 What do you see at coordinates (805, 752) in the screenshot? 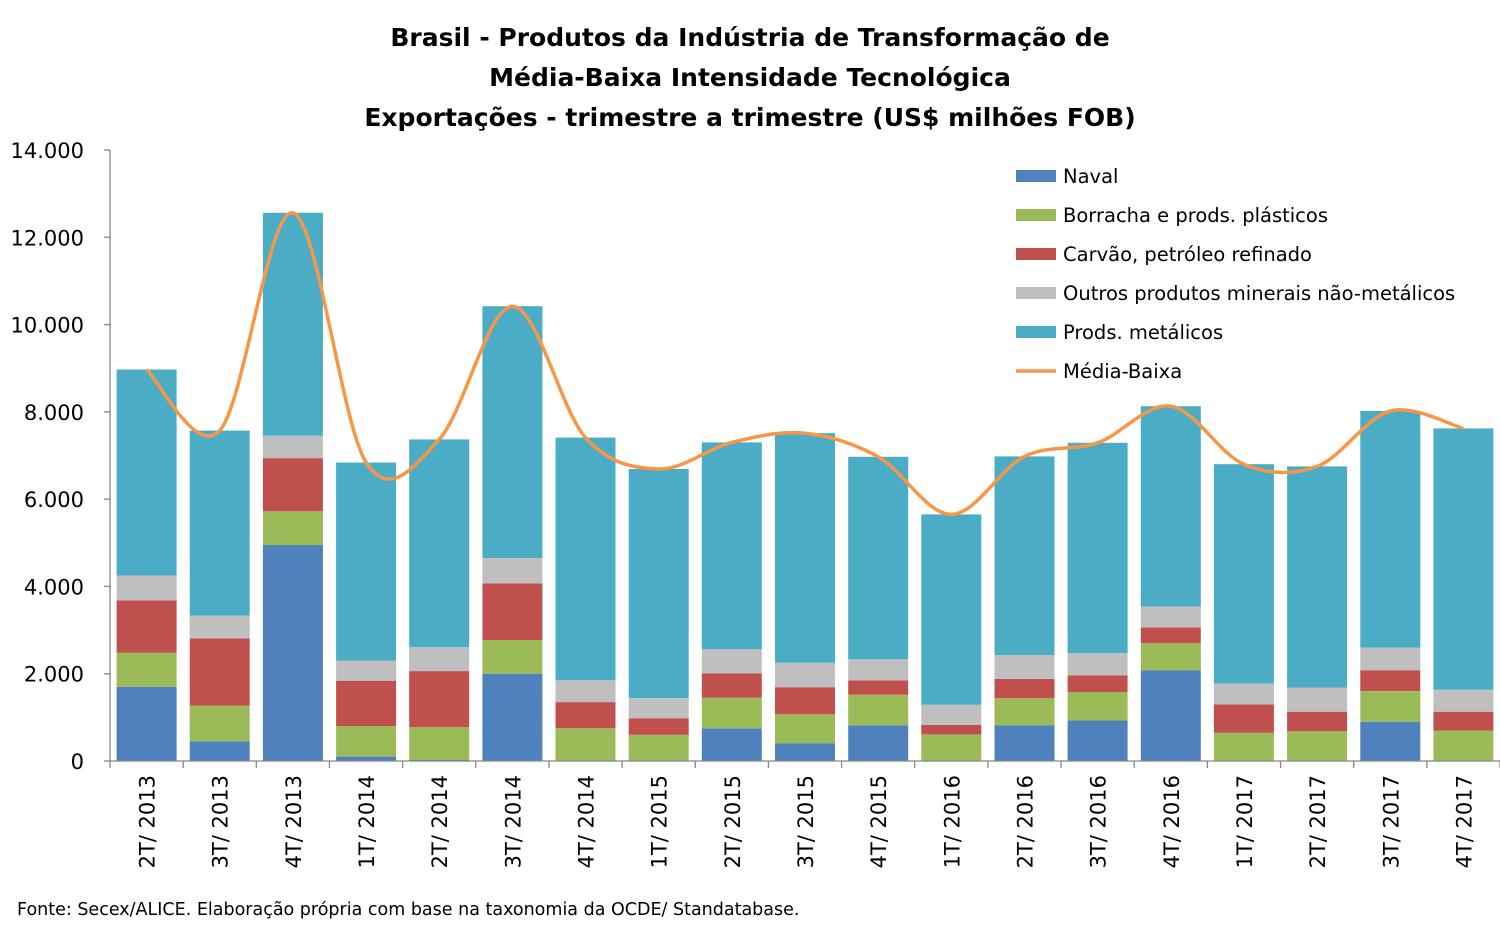
I see `bar-segment-s0-c9` at bounding box center [805, 752].